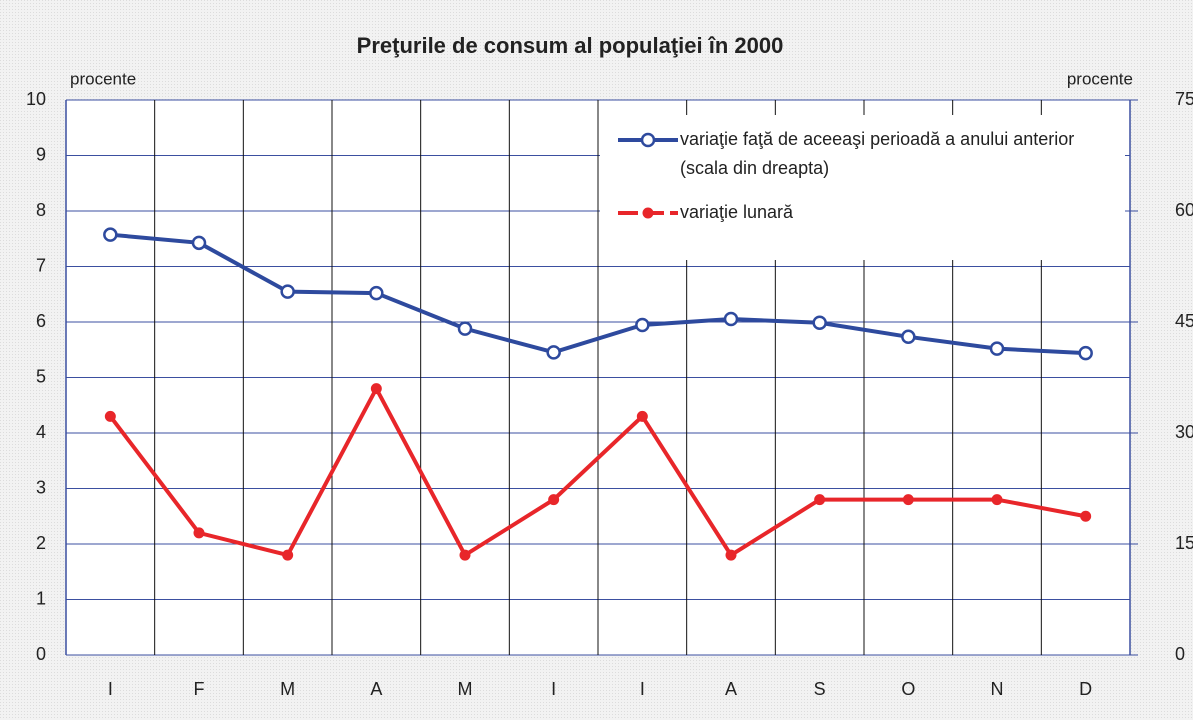 The width and height of the screenshot is (1193, 720). I want to click on y2-tick-label: 30, so click(1184, 432).